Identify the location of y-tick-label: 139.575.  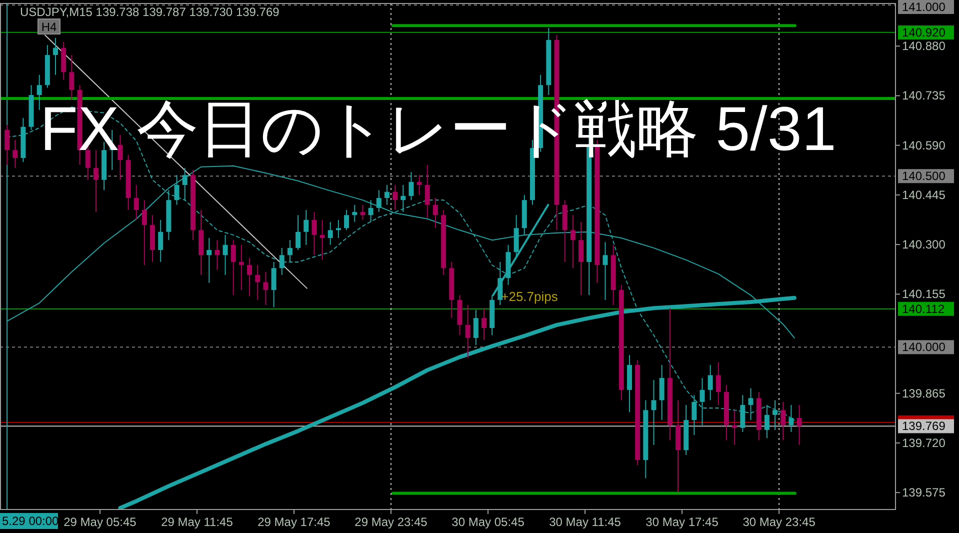
(924, 493).